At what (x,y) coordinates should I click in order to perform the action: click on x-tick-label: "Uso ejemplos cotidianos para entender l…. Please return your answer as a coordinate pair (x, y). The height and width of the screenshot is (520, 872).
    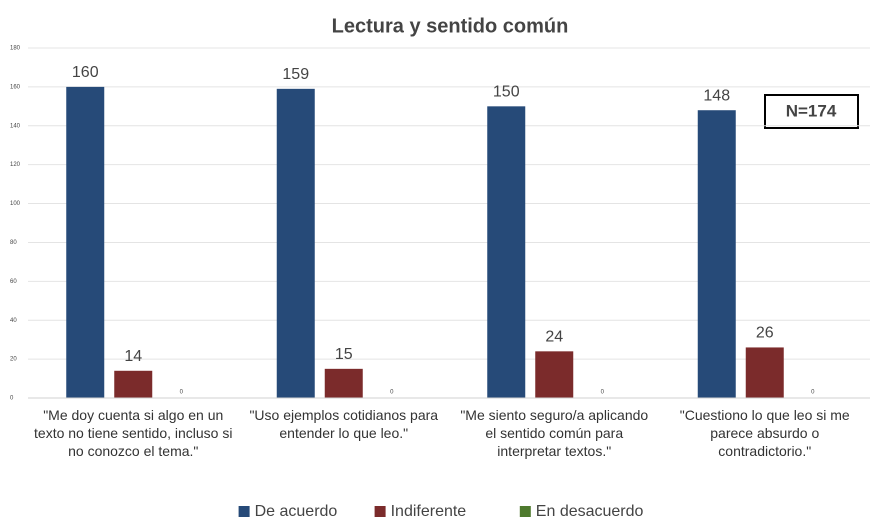
    Looking at the image, I should click on (344, 424).